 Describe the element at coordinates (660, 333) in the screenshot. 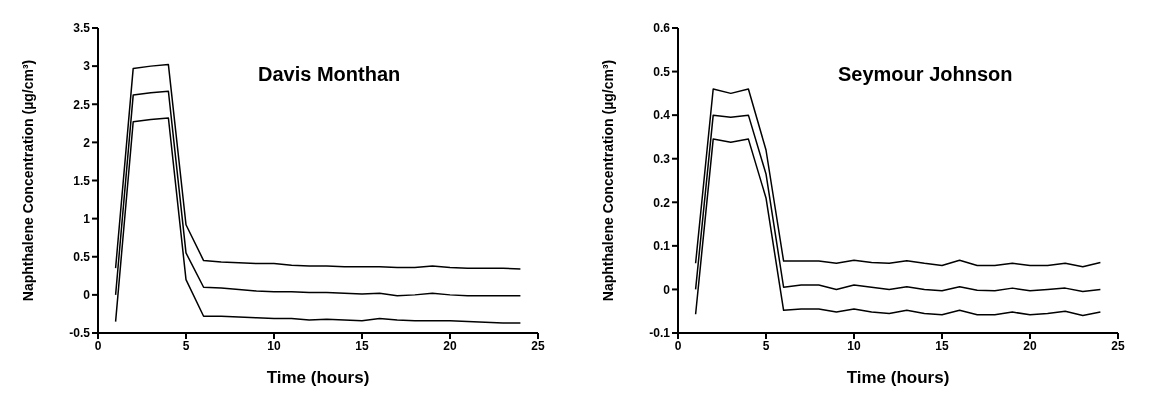

I see `y-tick-label: -0.1` at that location.